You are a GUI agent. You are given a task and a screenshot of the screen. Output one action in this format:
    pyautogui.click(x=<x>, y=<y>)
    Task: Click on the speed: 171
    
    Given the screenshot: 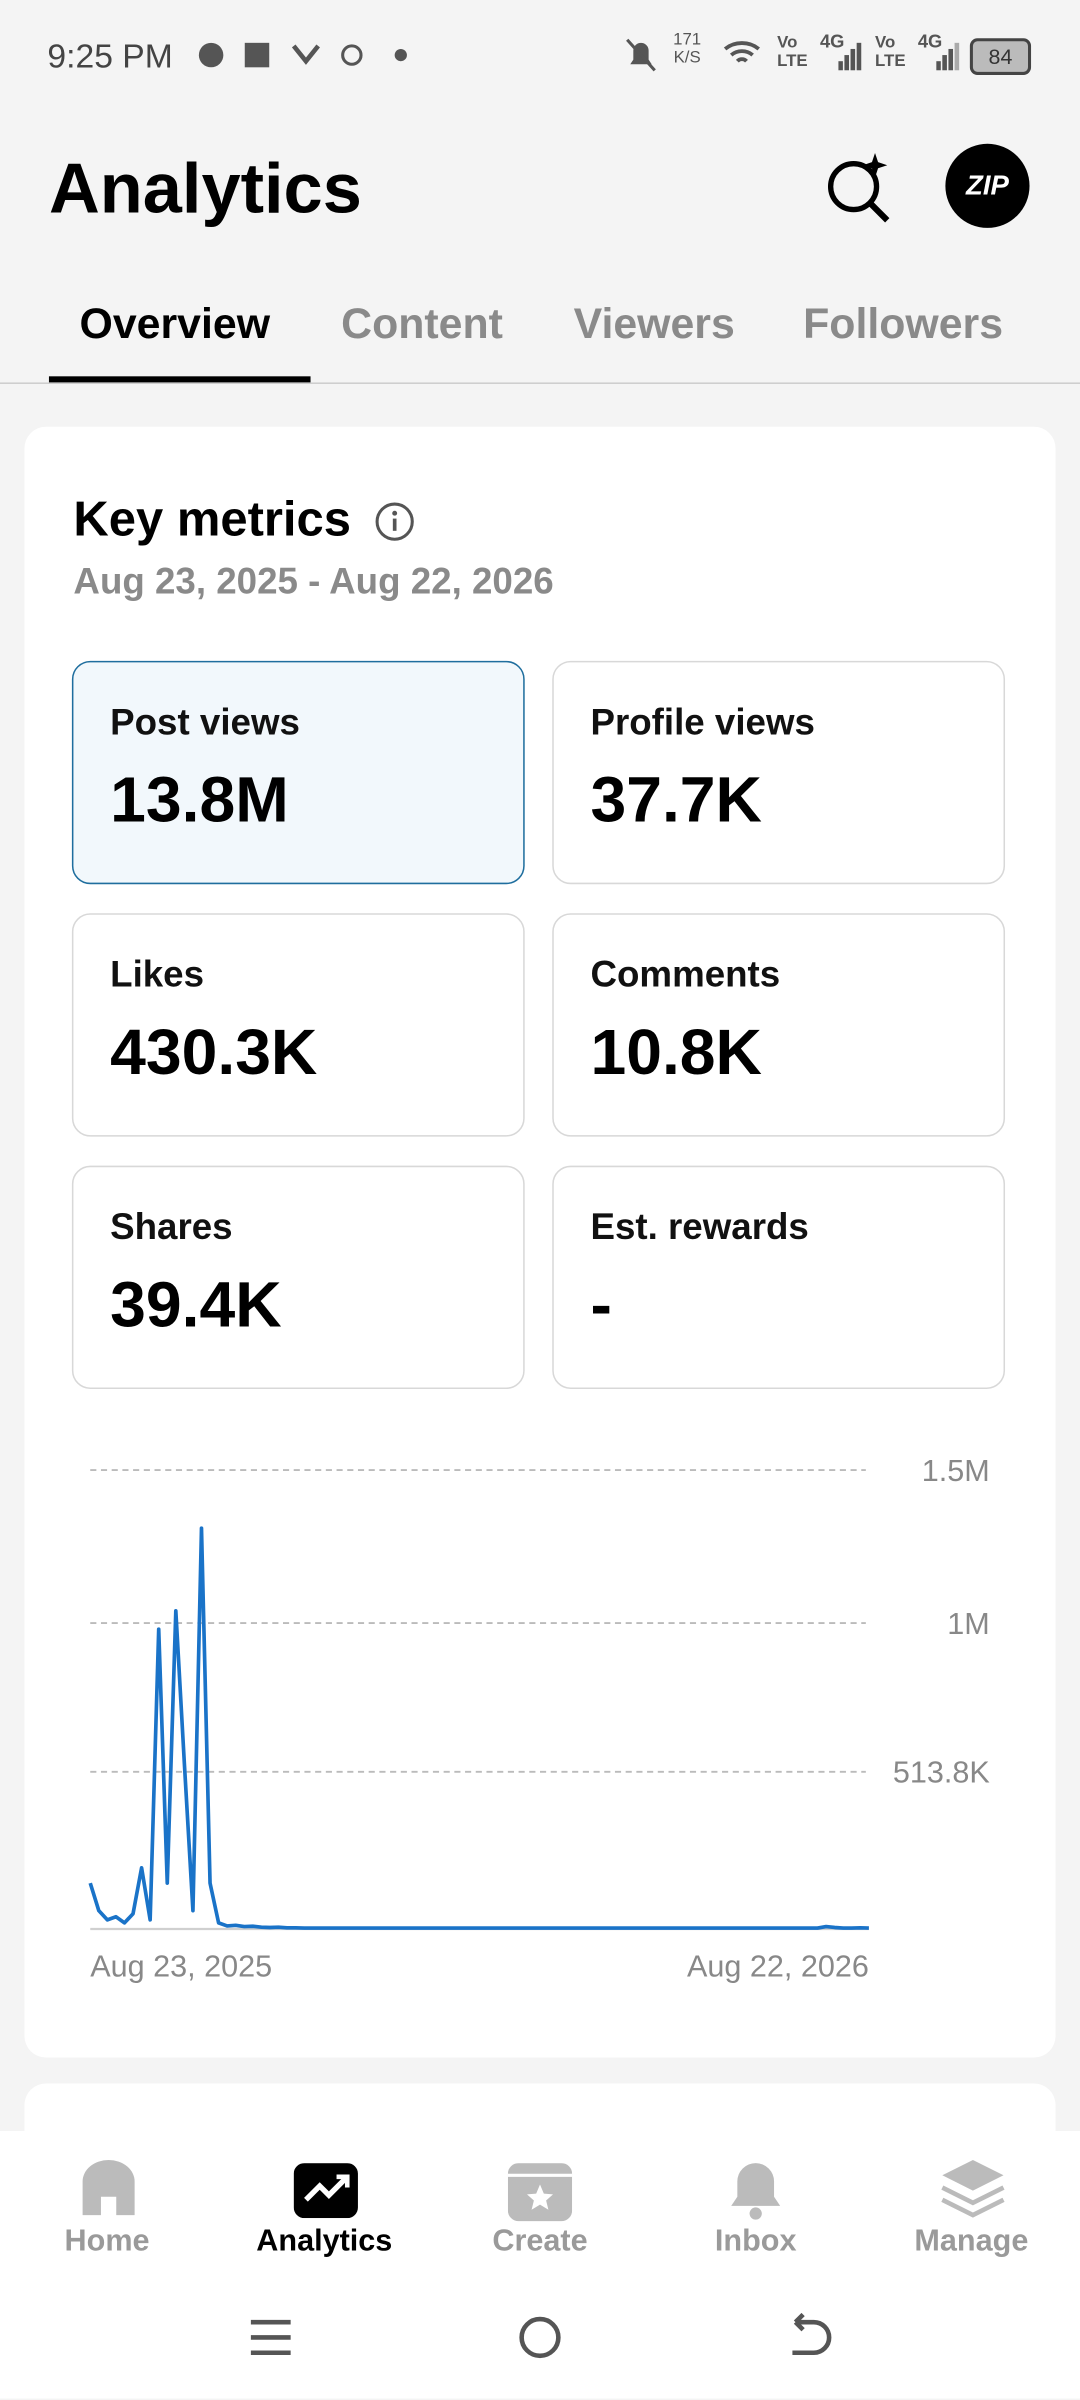 What is the action you would take?
    pyautogui.click(x=687, y=39)
    